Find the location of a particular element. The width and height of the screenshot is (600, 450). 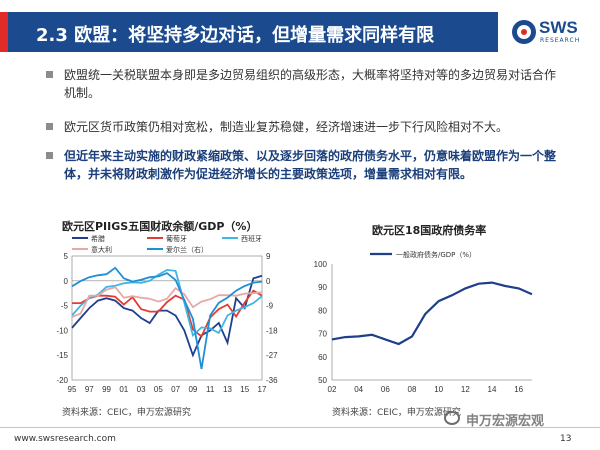

logo-sub: RESEARCH is located at coordinates (560, 40).